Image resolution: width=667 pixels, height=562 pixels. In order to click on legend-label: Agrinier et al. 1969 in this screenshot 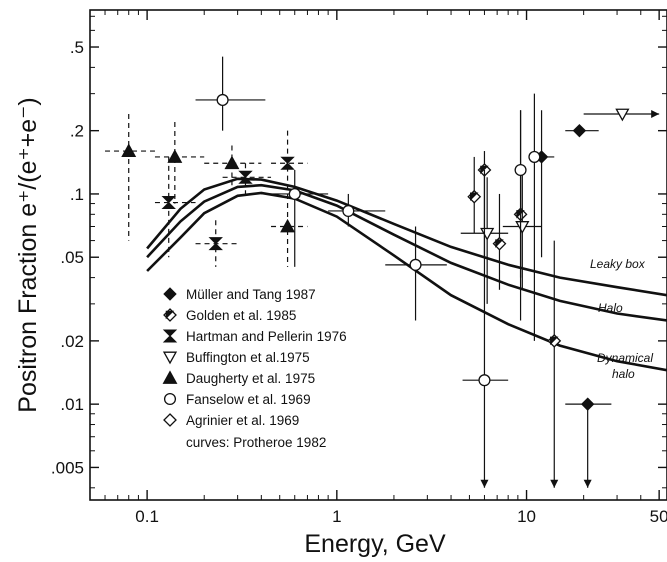, I will do `click(242, 420)`.